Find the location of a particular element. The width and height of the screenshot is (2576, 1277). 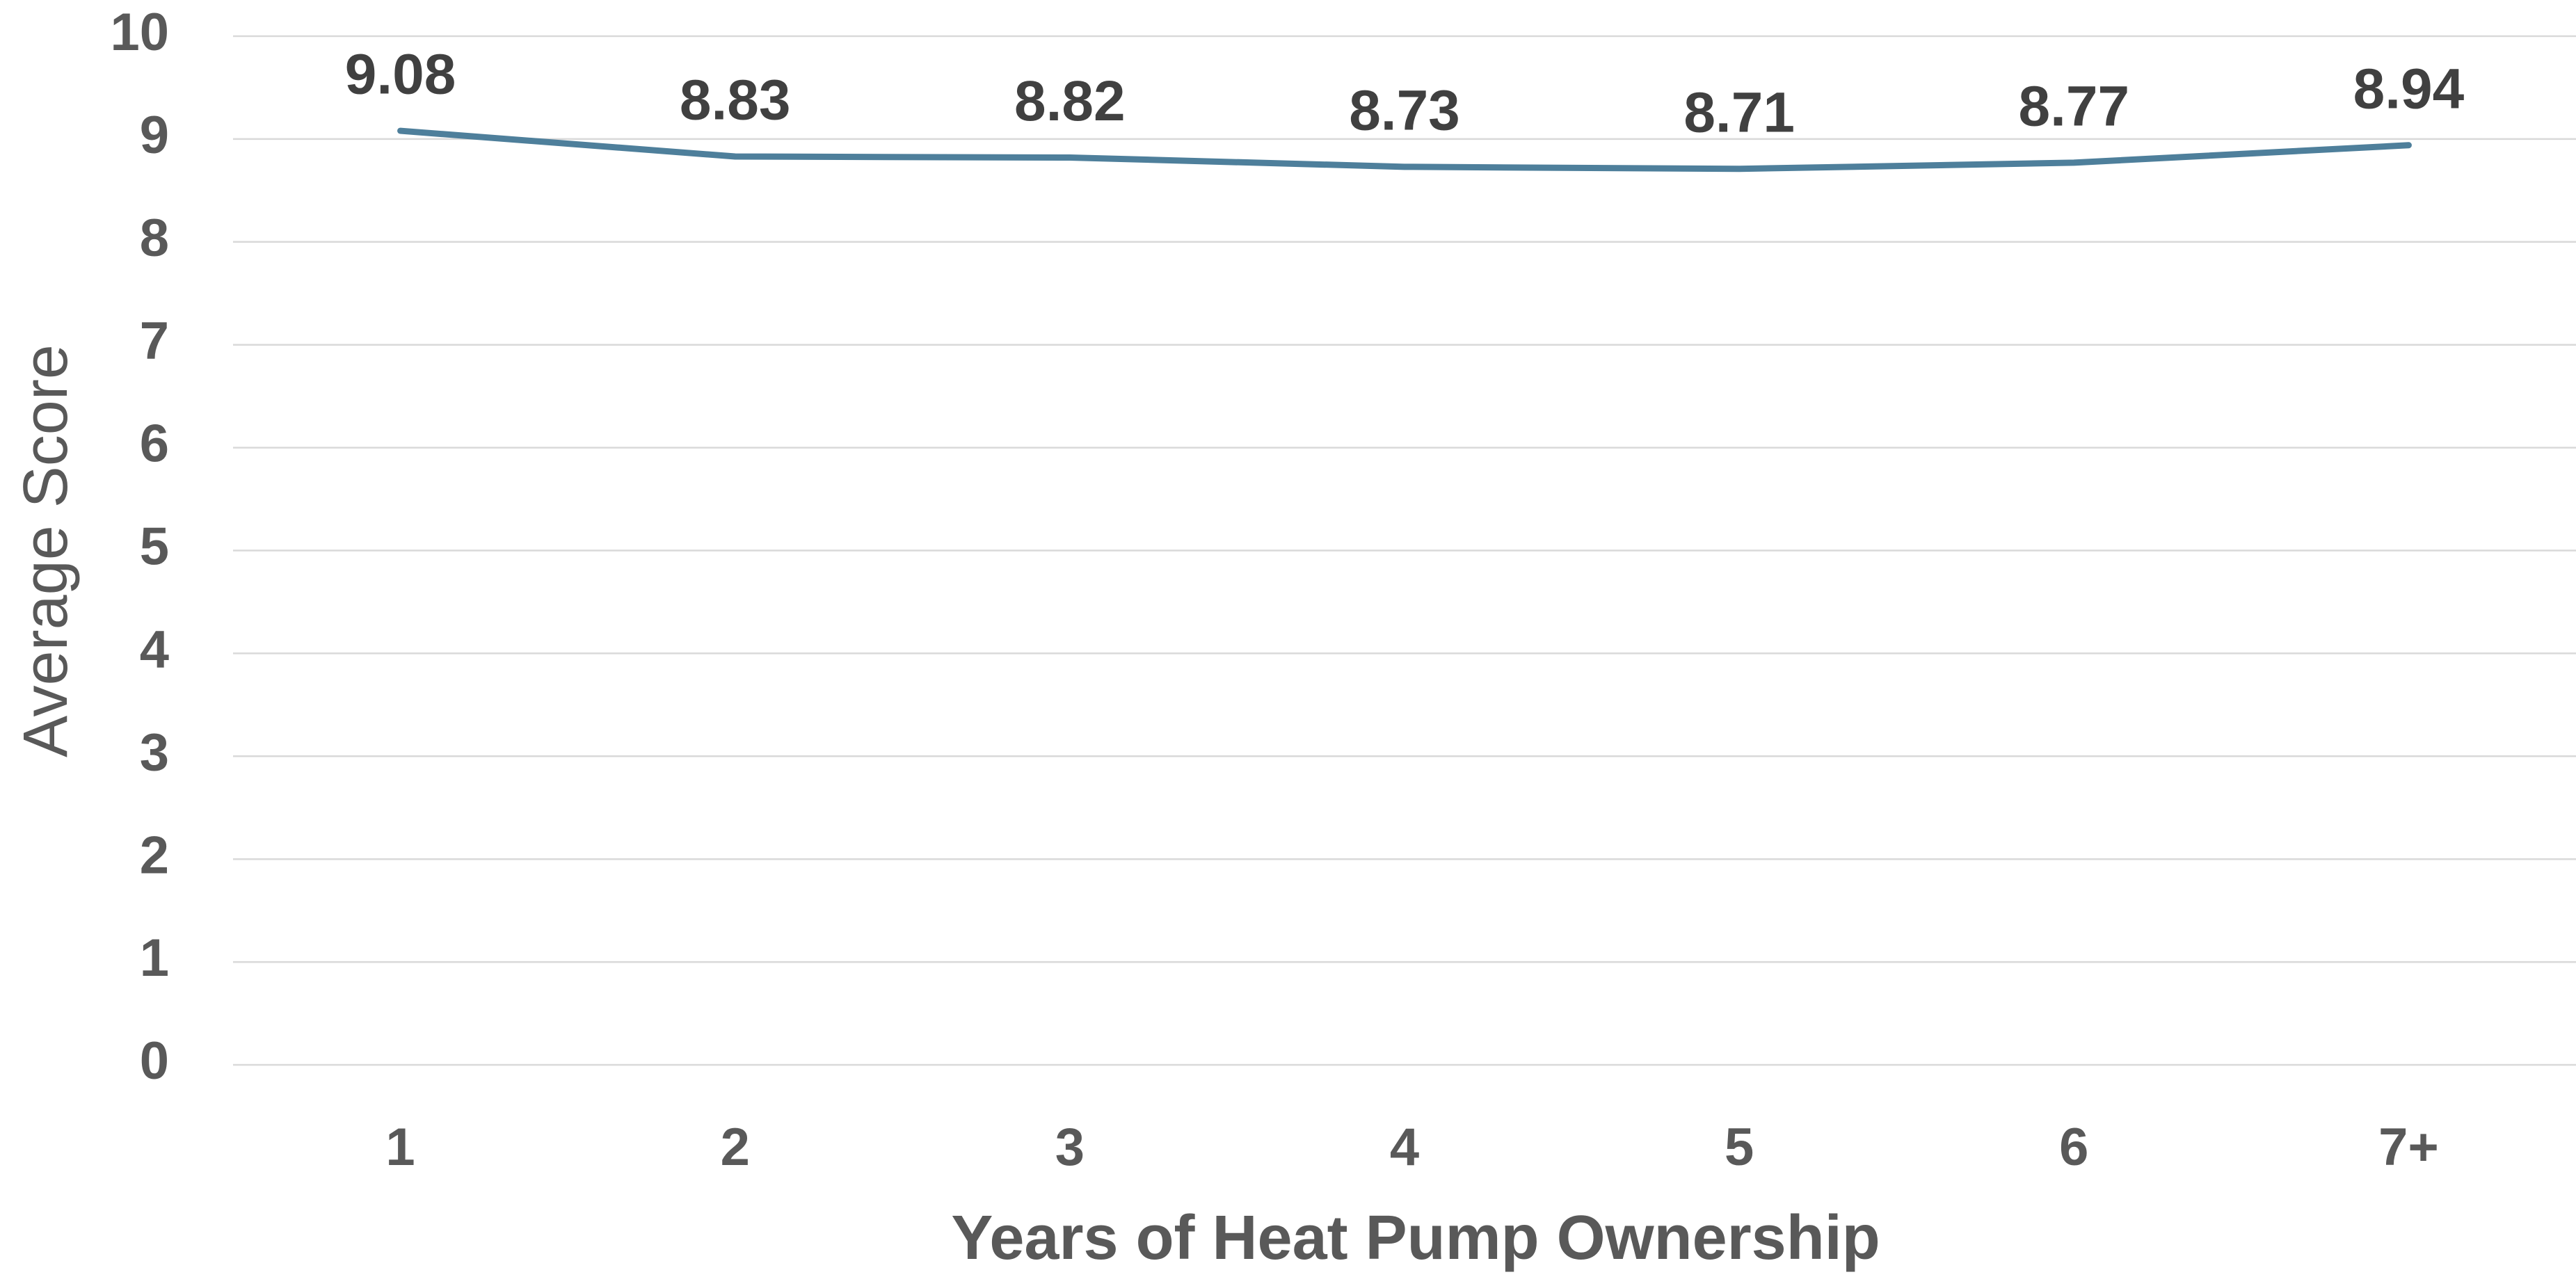

y-tick-label: 3 is located at coordinates (154, 752).